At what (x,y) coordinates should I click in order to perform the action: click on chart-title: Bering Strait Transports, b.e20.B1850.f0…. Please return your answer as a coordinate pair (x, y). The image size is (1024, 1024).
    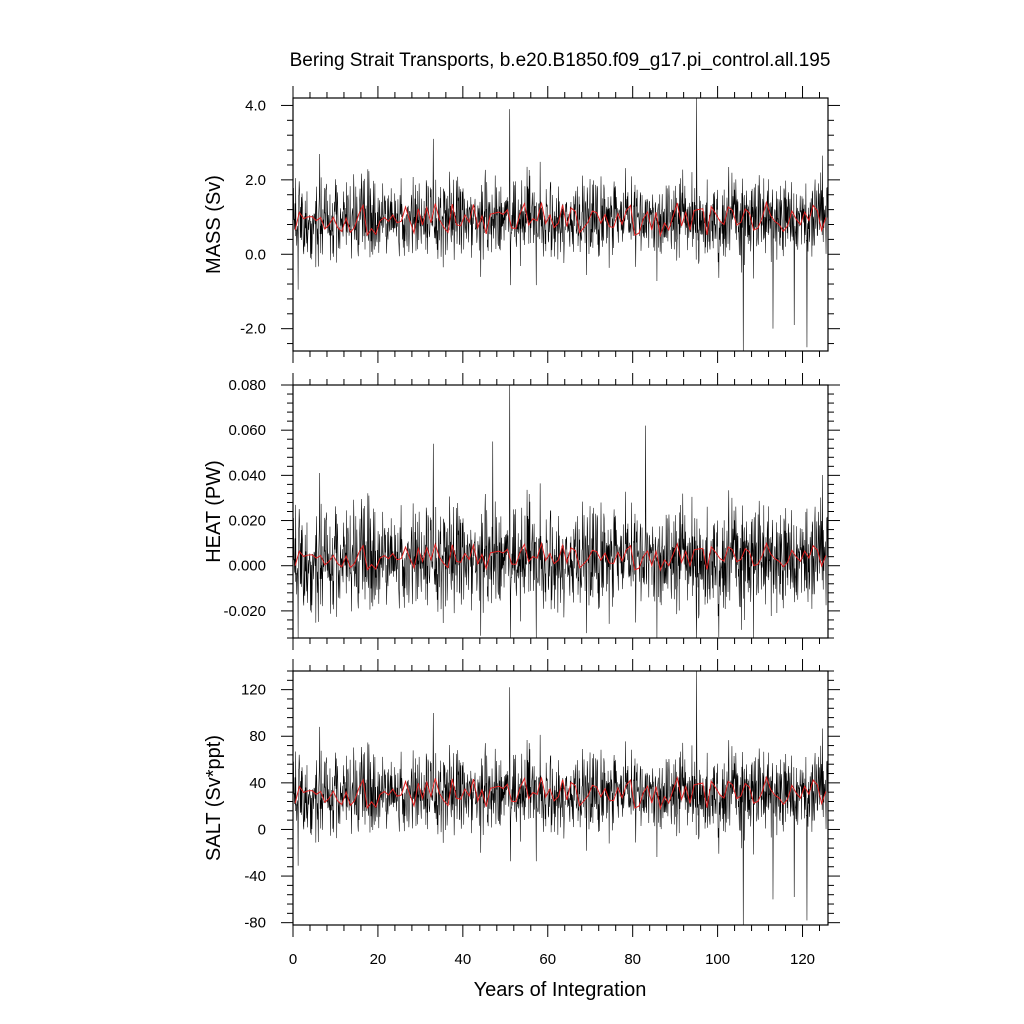
    Looking at the image, I should click on (560, 60).